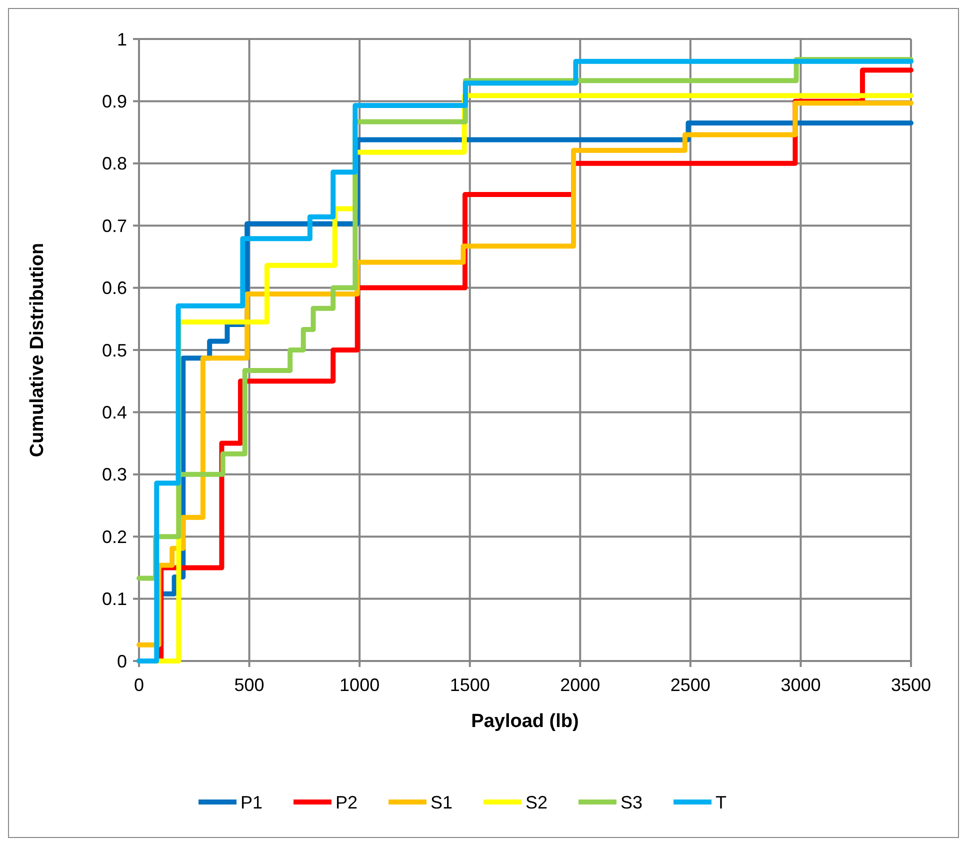 Image resolution: width=967 pixels, height=846 pixels. What do you see at coordinates (251, 802) in the screenshot?
I see `legend-label: P1` at bounding box center [251, 802].